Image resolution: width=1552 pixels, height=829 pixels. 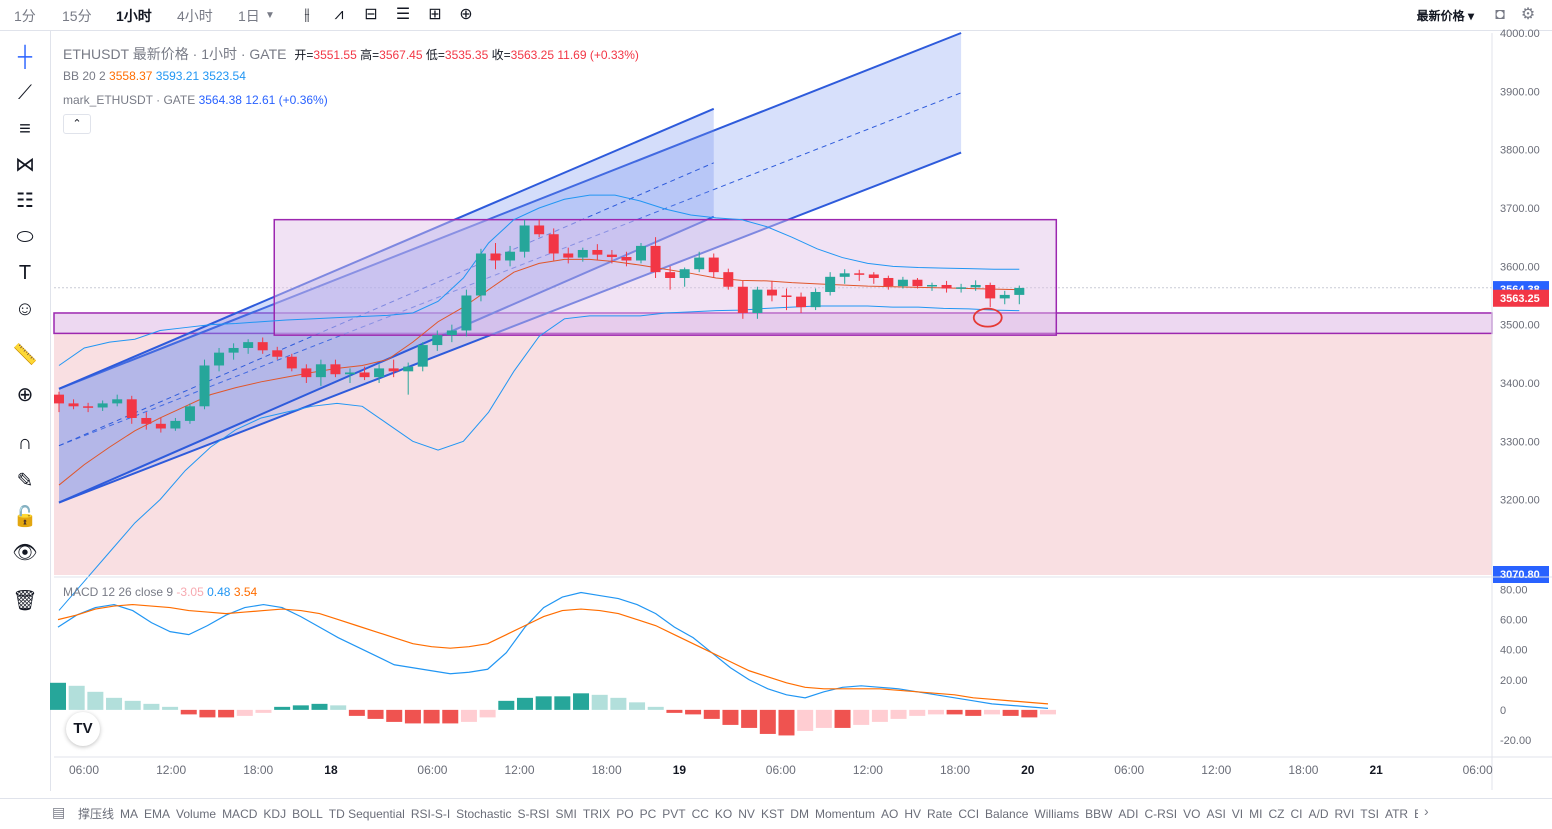 I want to click on indicator-item: TSI, so click(x=1369, y=814).